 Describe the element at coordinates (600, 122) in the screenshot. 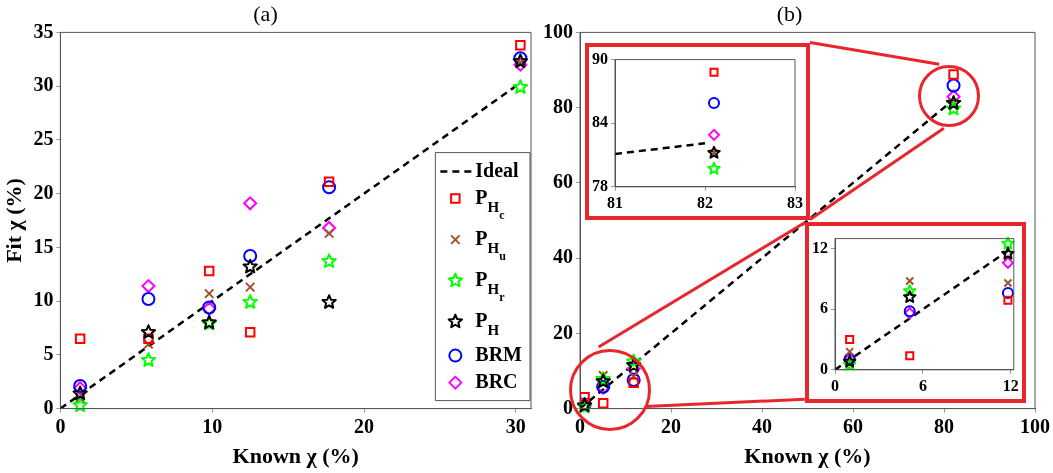

I see `y-tick-label: 84` at that location.